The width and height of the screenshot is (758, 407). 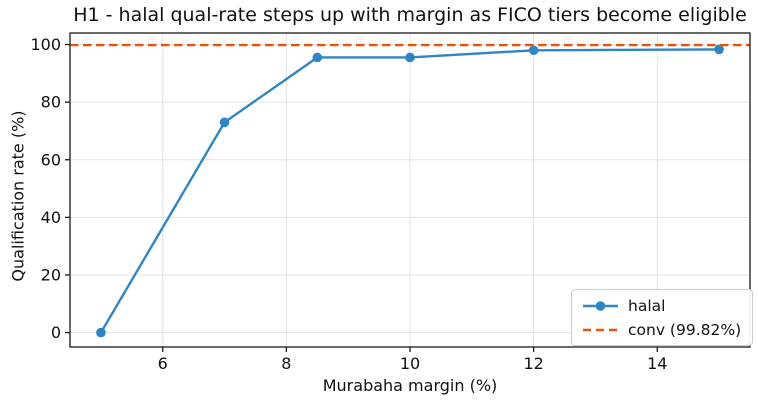 What do you see at coordinates (51, 274) in the screenshot?
I see `y-tick-label: 20` at bounding box center [51, 274].